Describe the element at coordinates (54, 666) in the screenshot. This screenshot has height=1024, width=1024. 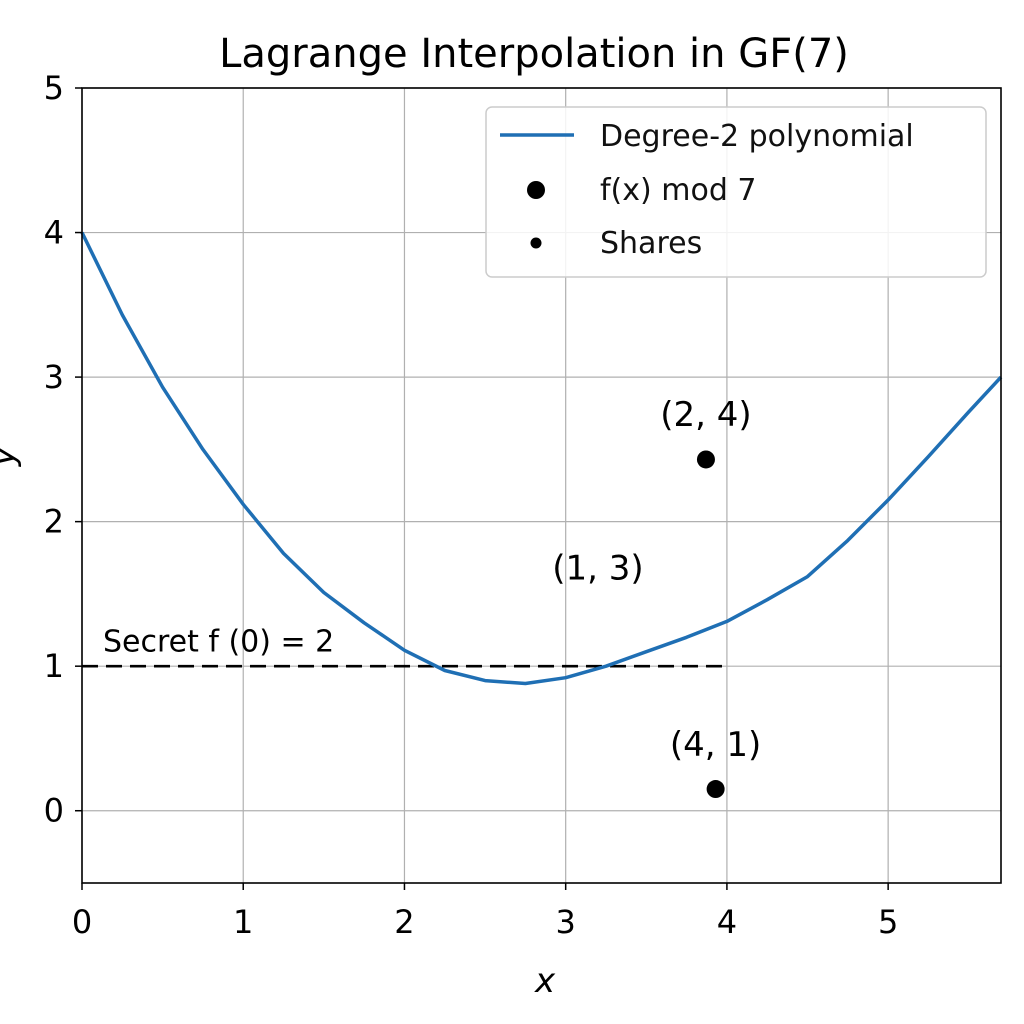
I see `y-tick-label-1: 1` at that location.